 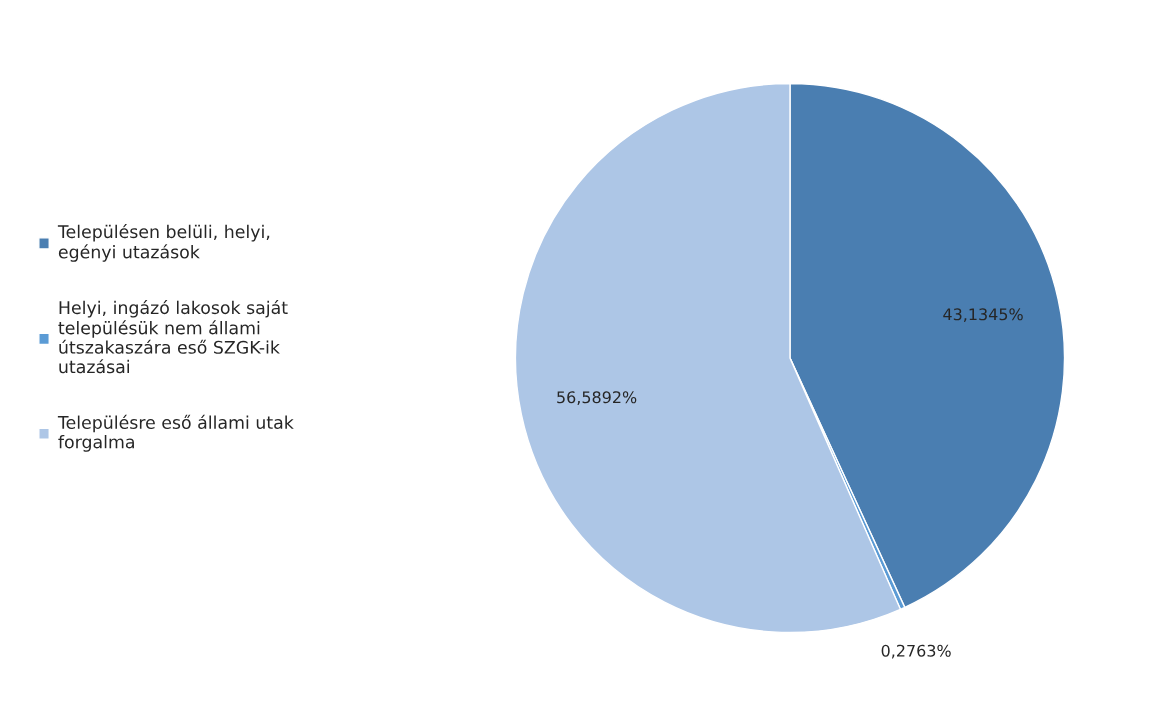 What do you see at coordinates (983, 315) in the screenshot?
I see `data-label: 43,1345%` at bounding box center [983, 315].